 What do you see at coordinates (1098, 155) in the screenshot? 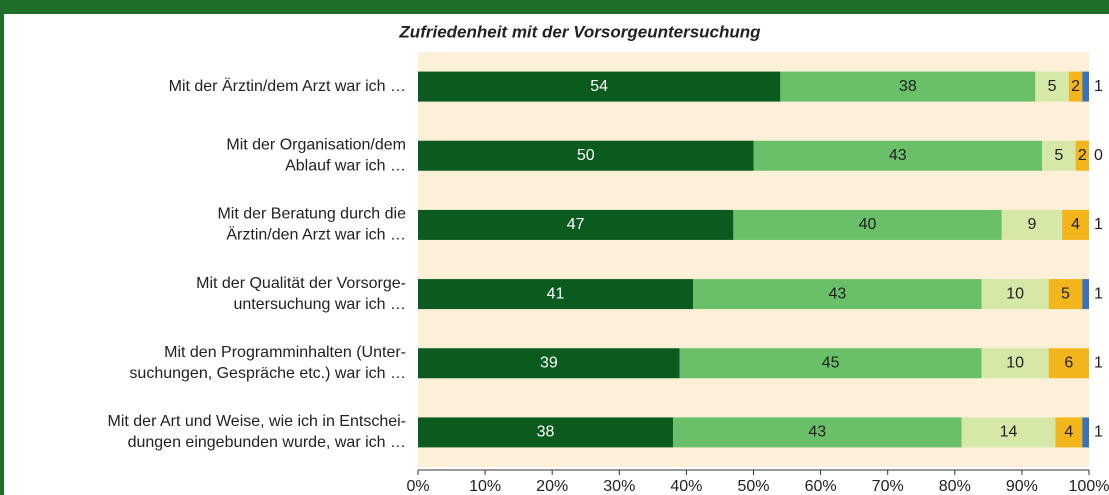
I see `value-label: 0` at bounding box center [1098, 155].